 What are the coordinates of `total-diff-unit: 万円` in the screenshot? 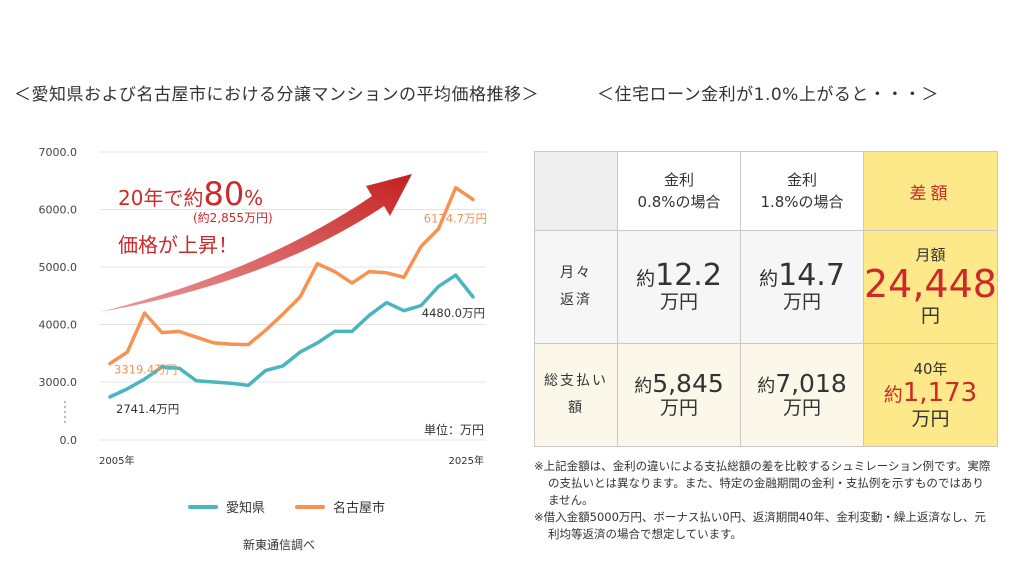 It's located at (930, 418).